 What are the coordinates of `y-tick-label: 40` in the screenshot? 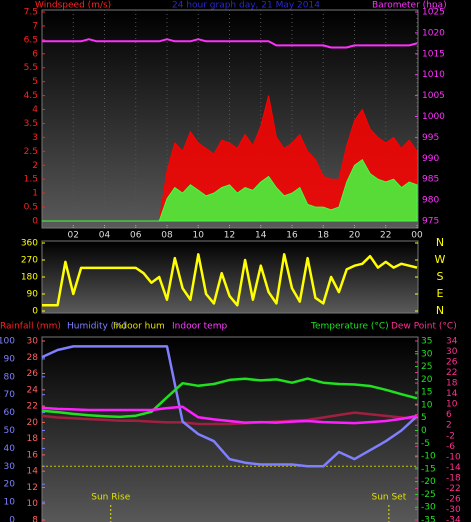 It's located at (10, 449).